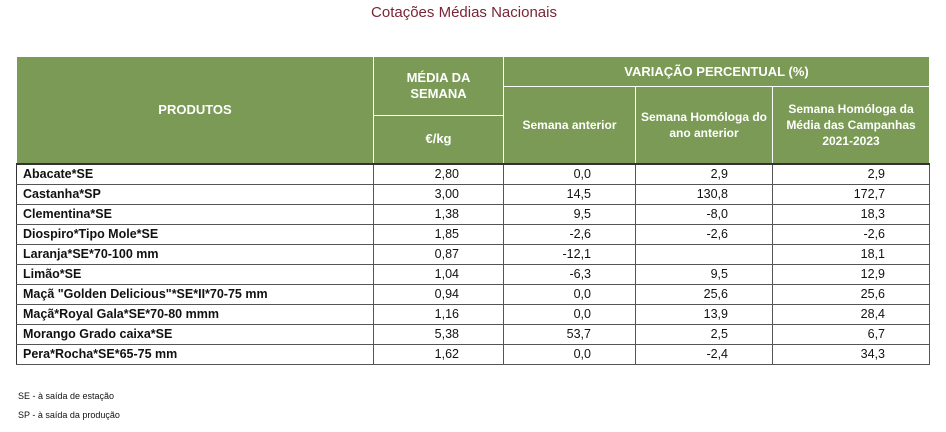  I want to click on cell-homologa: 2,9, so click(704, 173).